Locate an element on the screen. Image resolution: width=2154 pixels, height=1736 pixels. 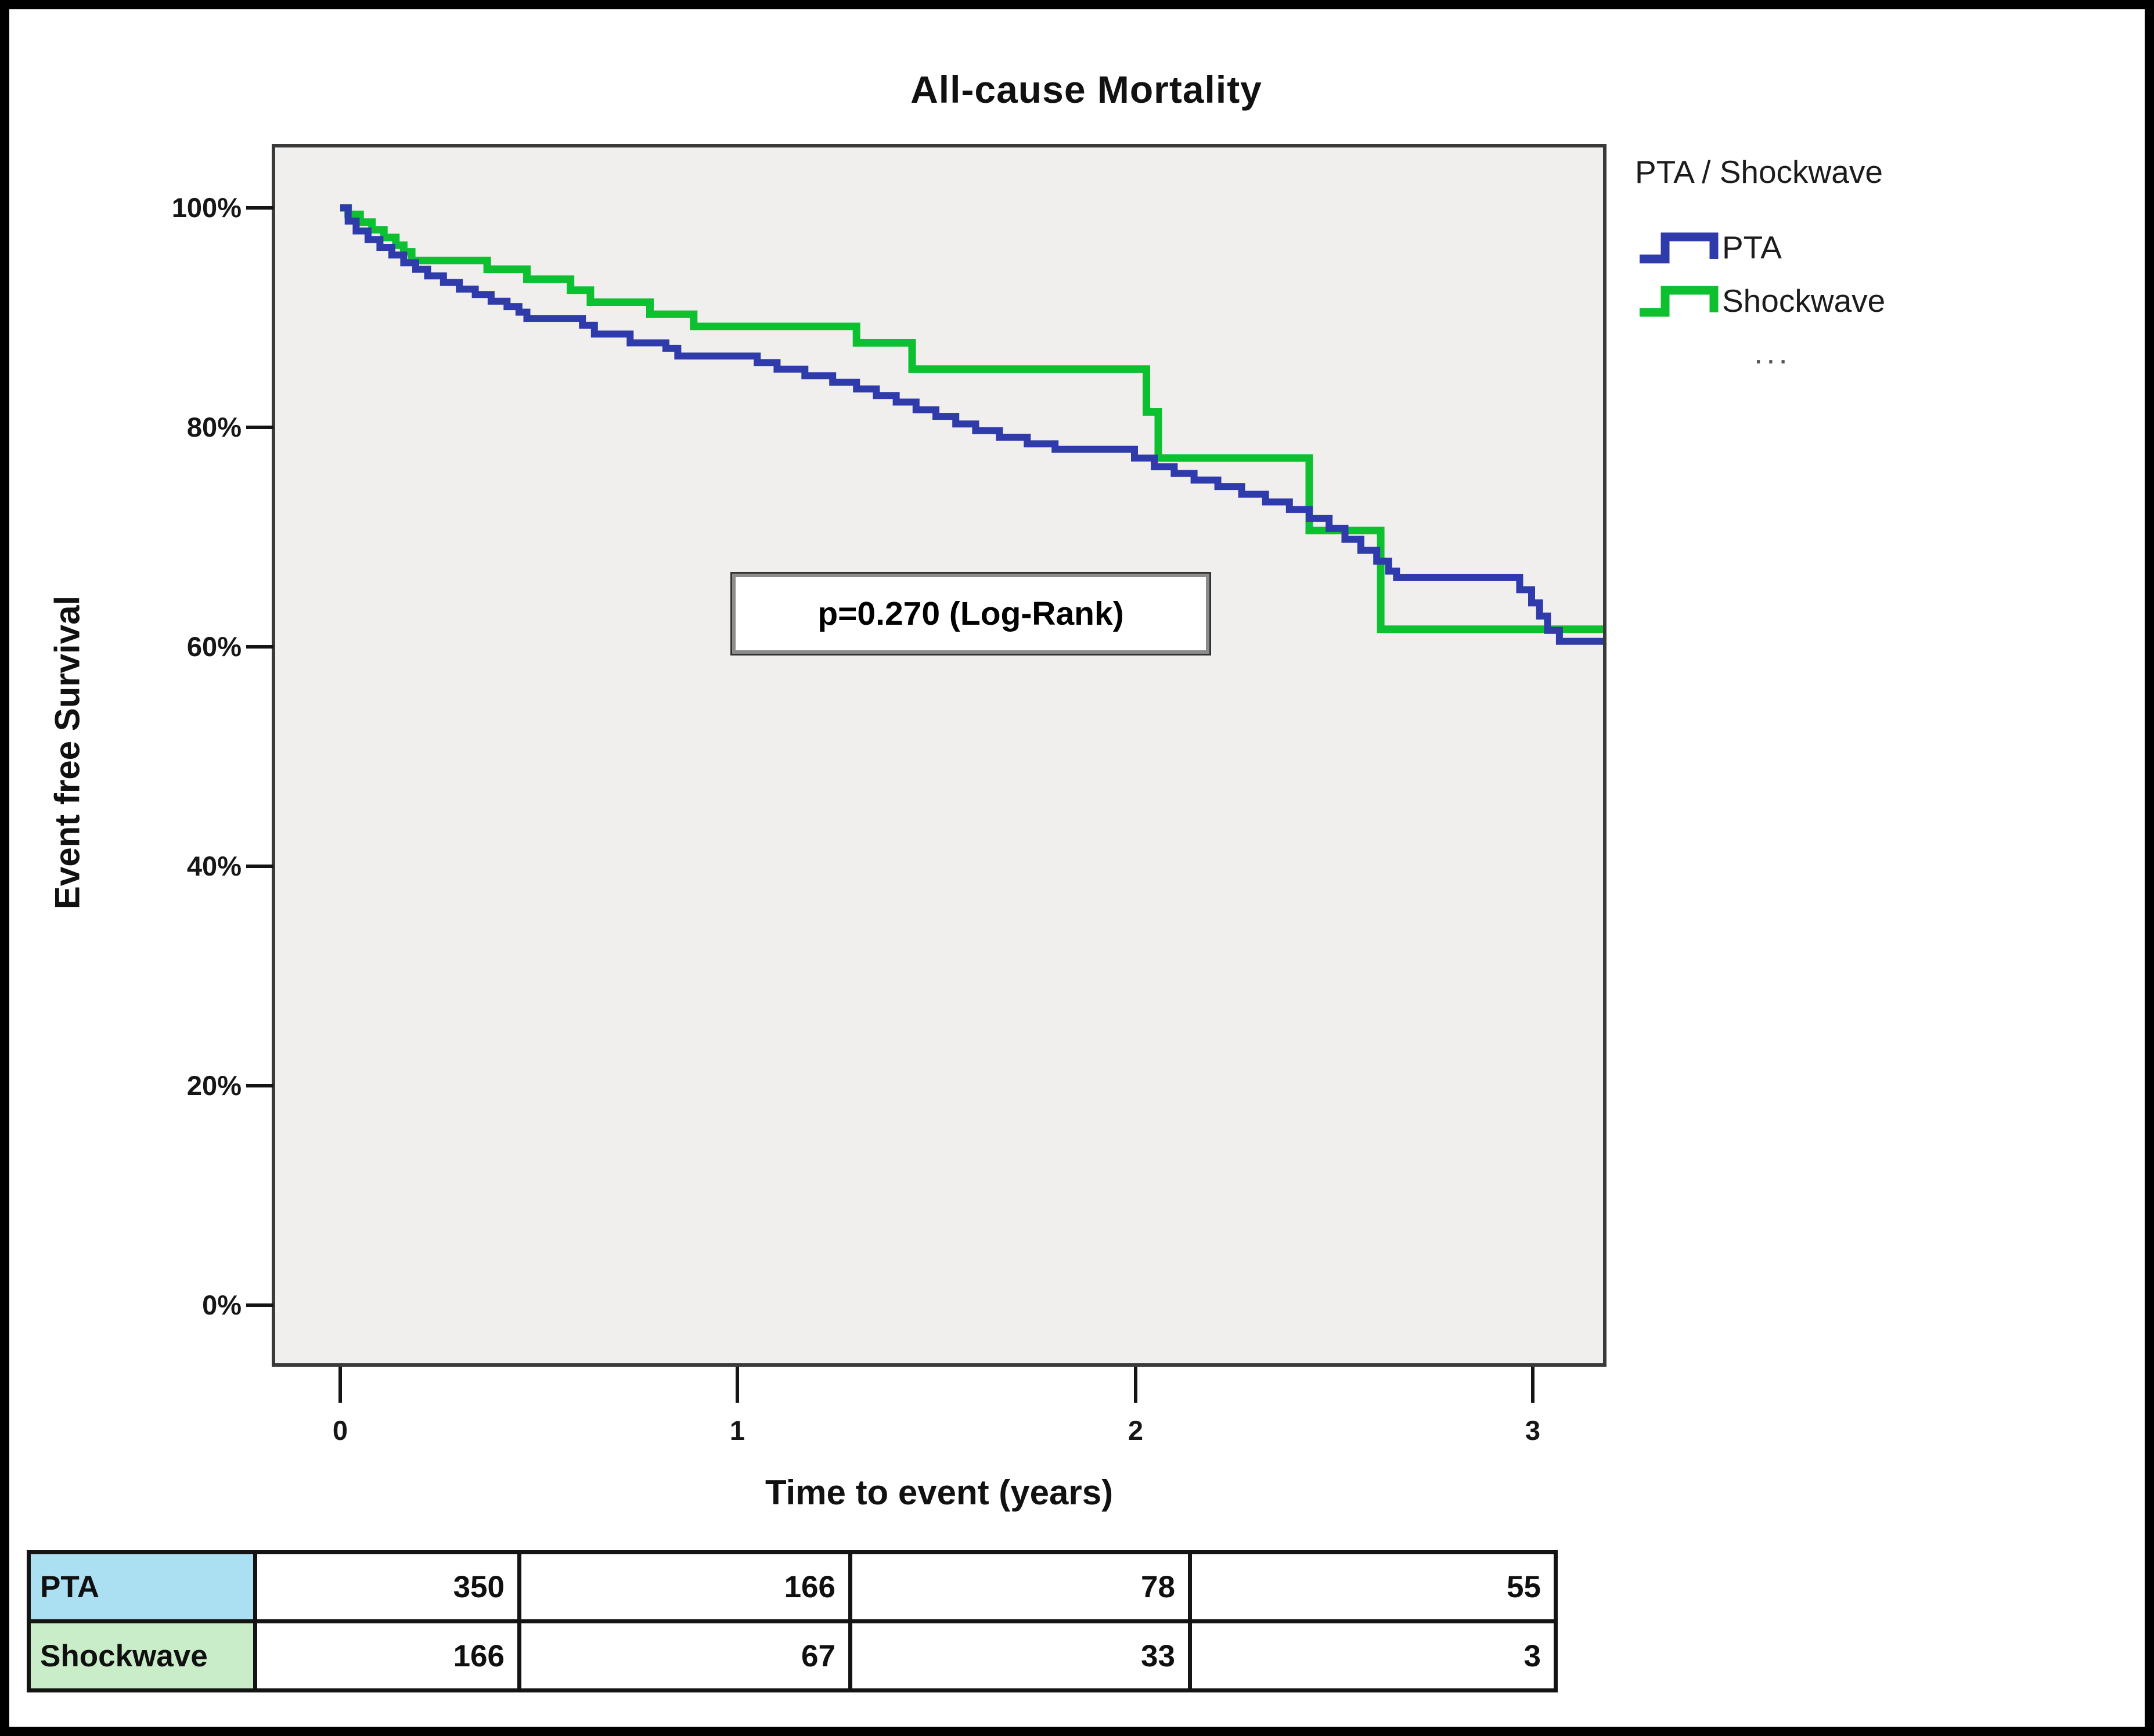
risk-table-cell: 350 is located at coordinates (389, 1588).